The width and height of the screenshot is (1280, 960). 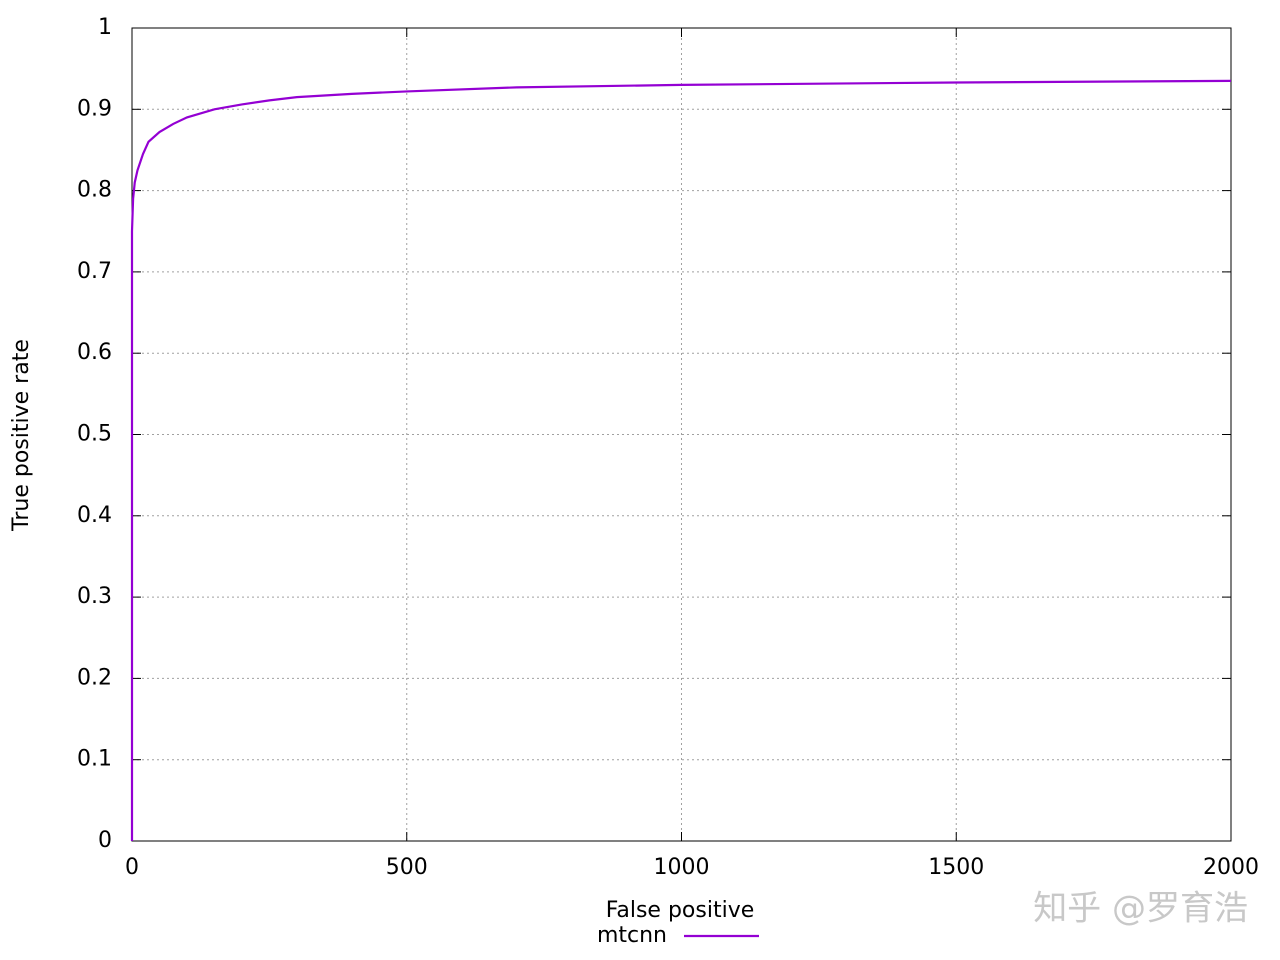 I want to click on y-tick-label: 0.6, so click(x=94, y=352).